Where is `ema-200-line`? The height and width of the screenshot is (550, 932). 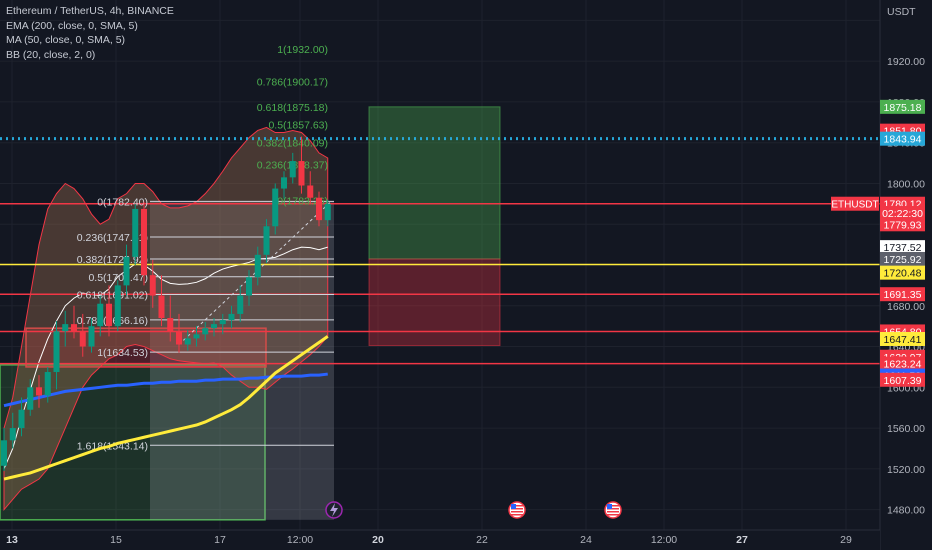 ema-200-line is located at coordinates (165, 390).